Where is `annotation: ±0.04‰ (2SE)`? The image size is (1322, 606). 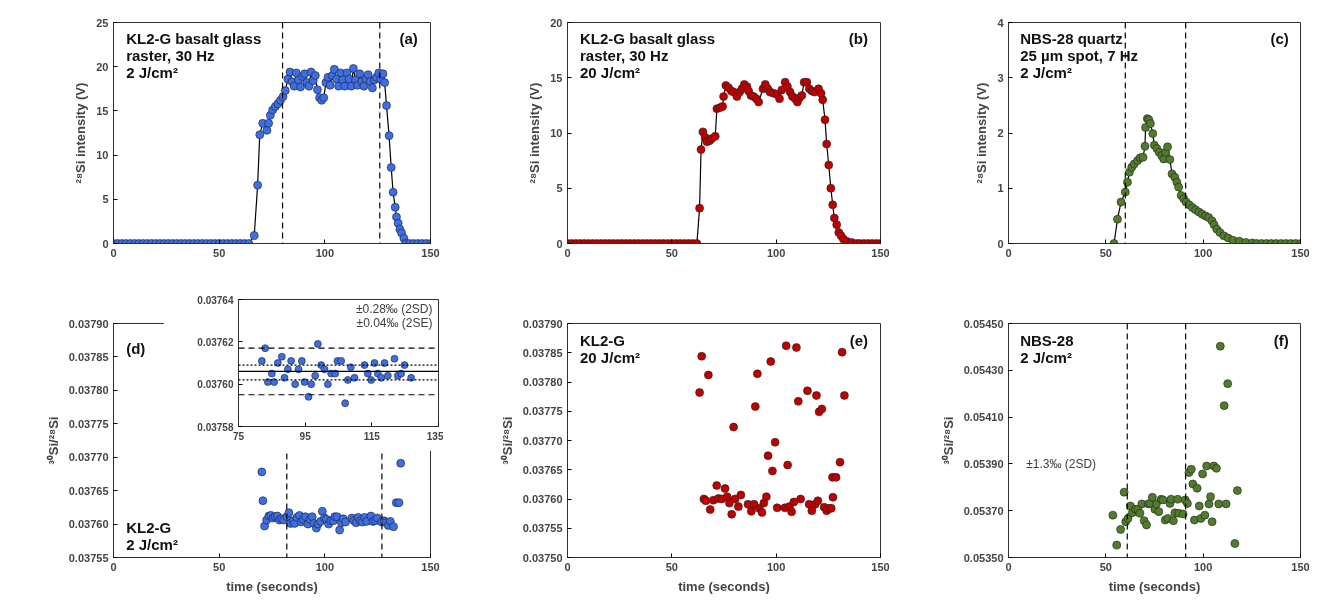 annotation: ±0.04‰ (2SE) is located at coordinates (394, 323).